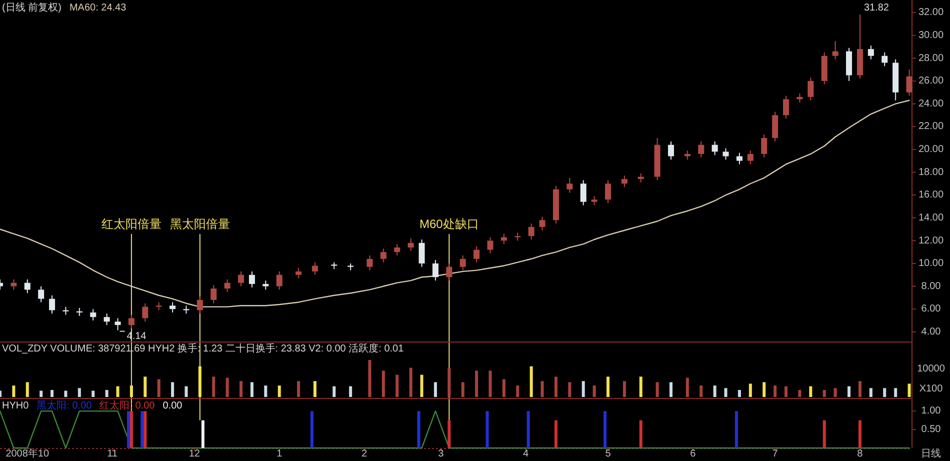 The height and width of the screenshot is (461, 950). What do you see at coordinates (931, 35) in the screenshot?
I see `y-tick-label: 30.00` at bounding box center [931, 35].